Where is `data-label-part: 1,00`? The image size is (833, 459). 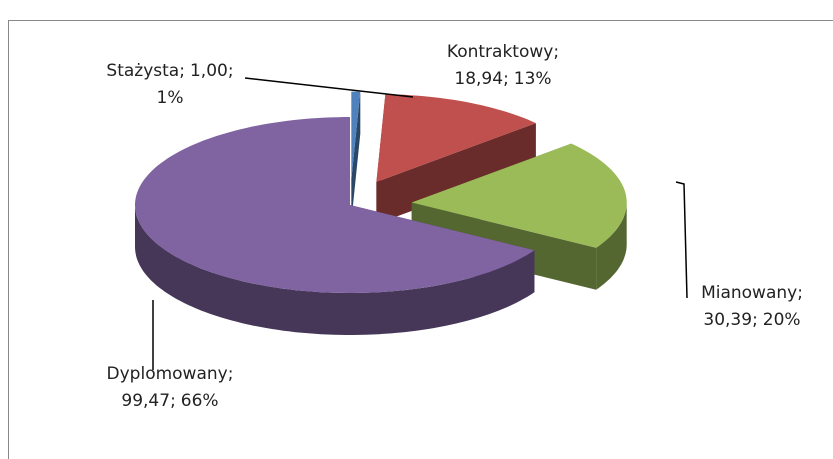
data-label-part: 1,00 is located at coordinates (209, 71).